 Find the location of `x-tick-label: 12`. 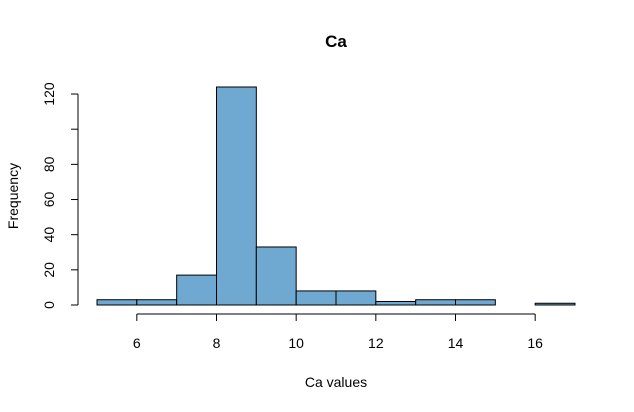

x-tick-label: 12 is located at coordinates (376, 343).